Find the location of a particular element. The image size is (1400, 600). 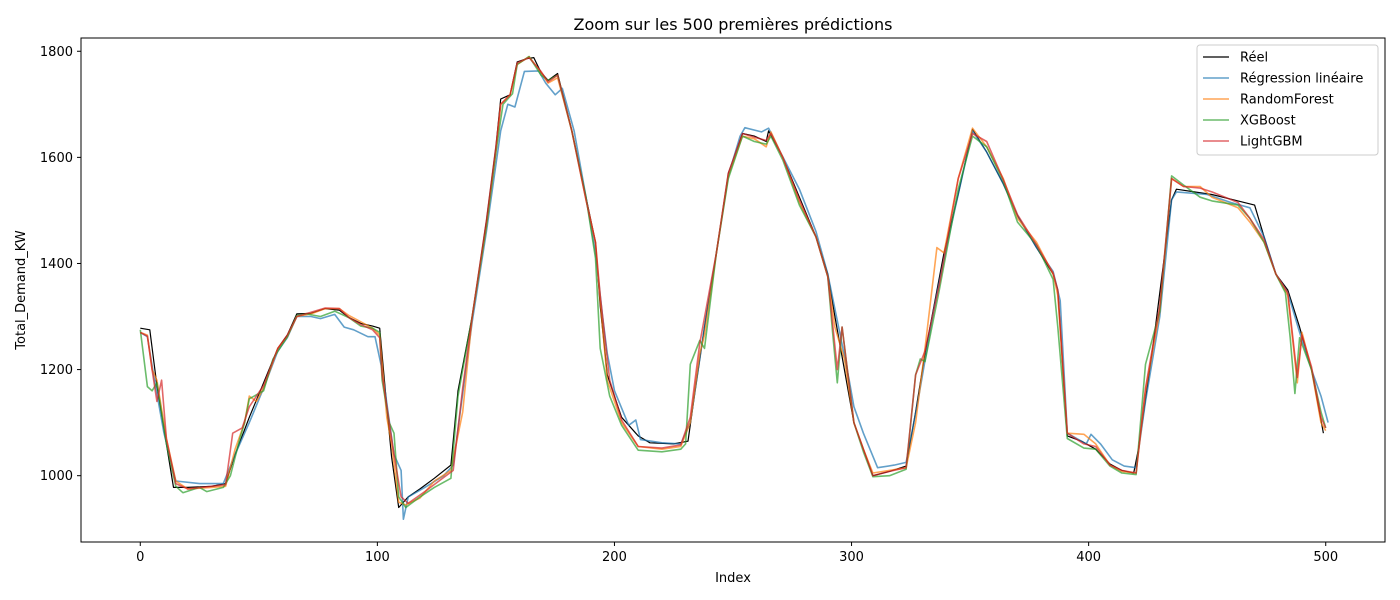

y-tick-label: 1400 is located at coordinates (56, 264).